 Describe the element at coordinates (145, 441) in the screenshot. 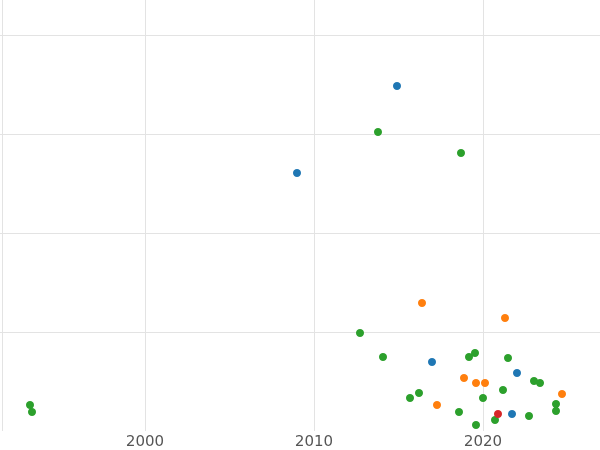

I see `x-tick-label: 2000` at that location.